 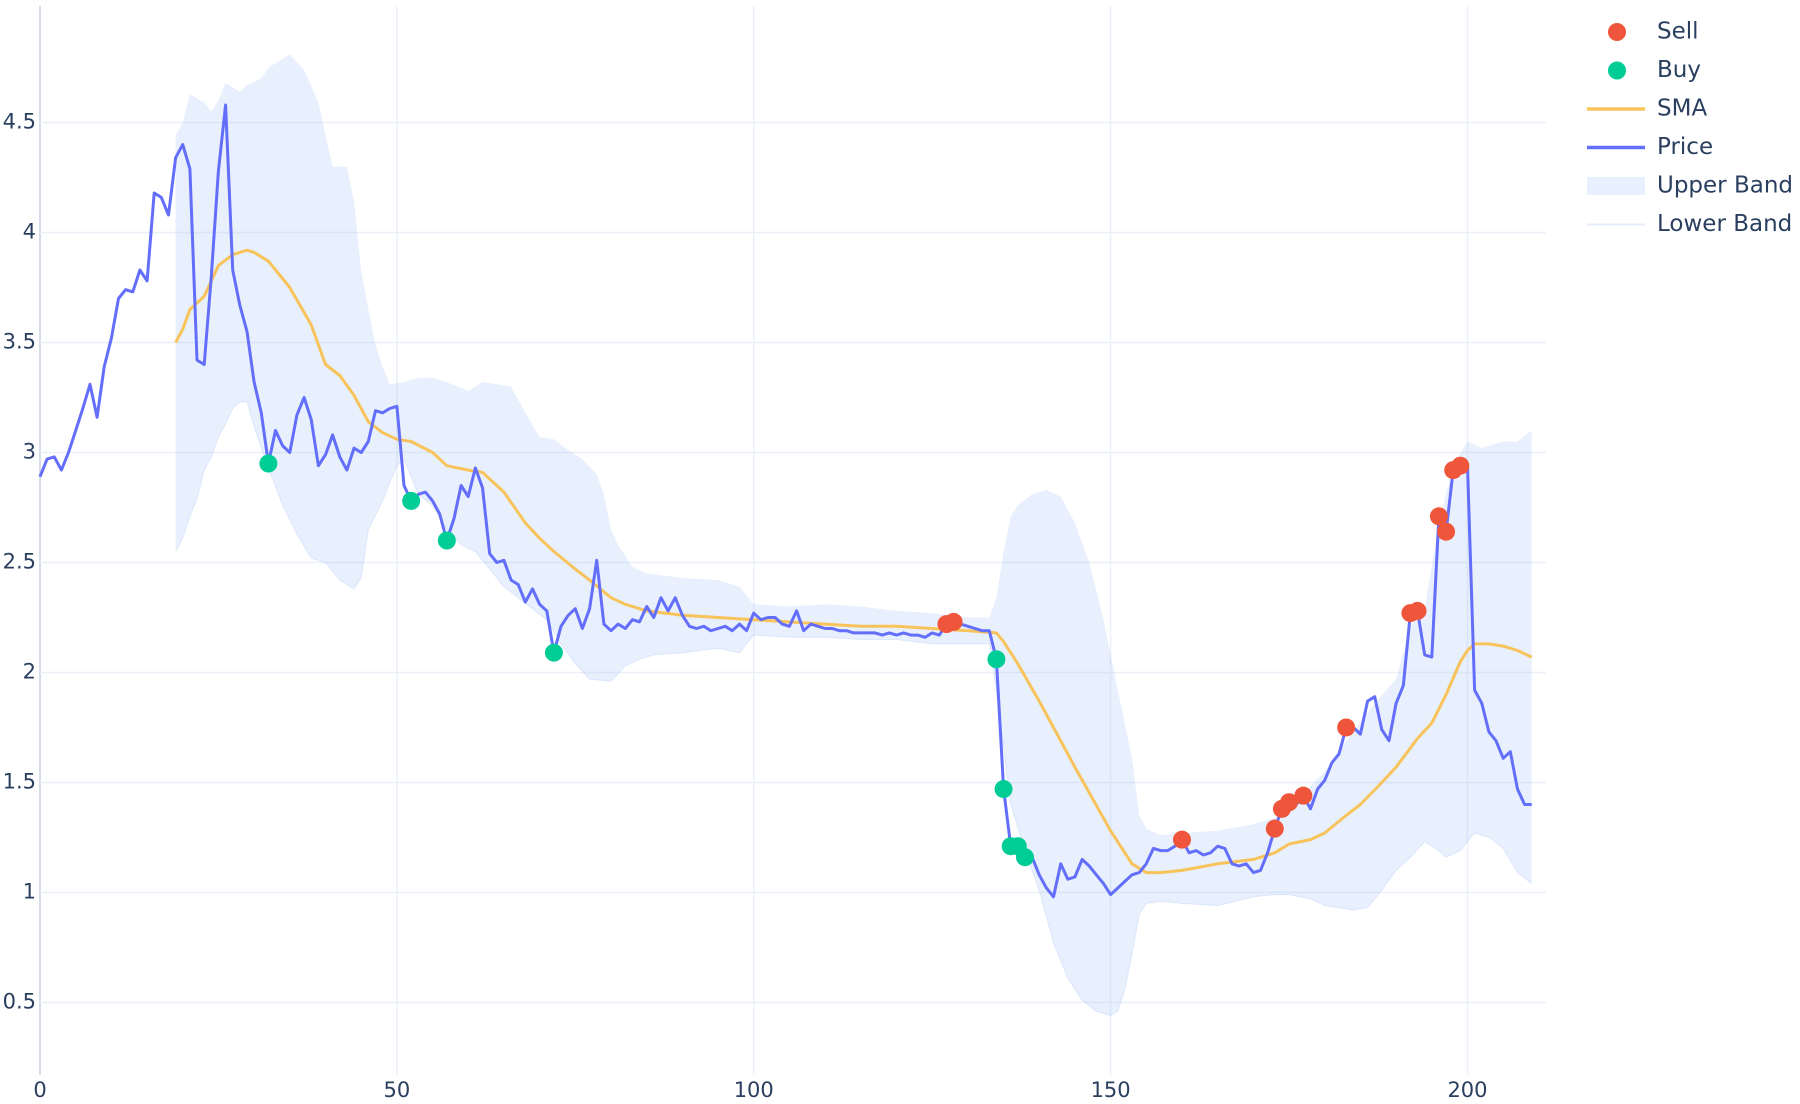 What do you see at coordinates (19, 122) in the screenshot?
I see `y-tick-label: 4.5` at bounding box center [19, 122].